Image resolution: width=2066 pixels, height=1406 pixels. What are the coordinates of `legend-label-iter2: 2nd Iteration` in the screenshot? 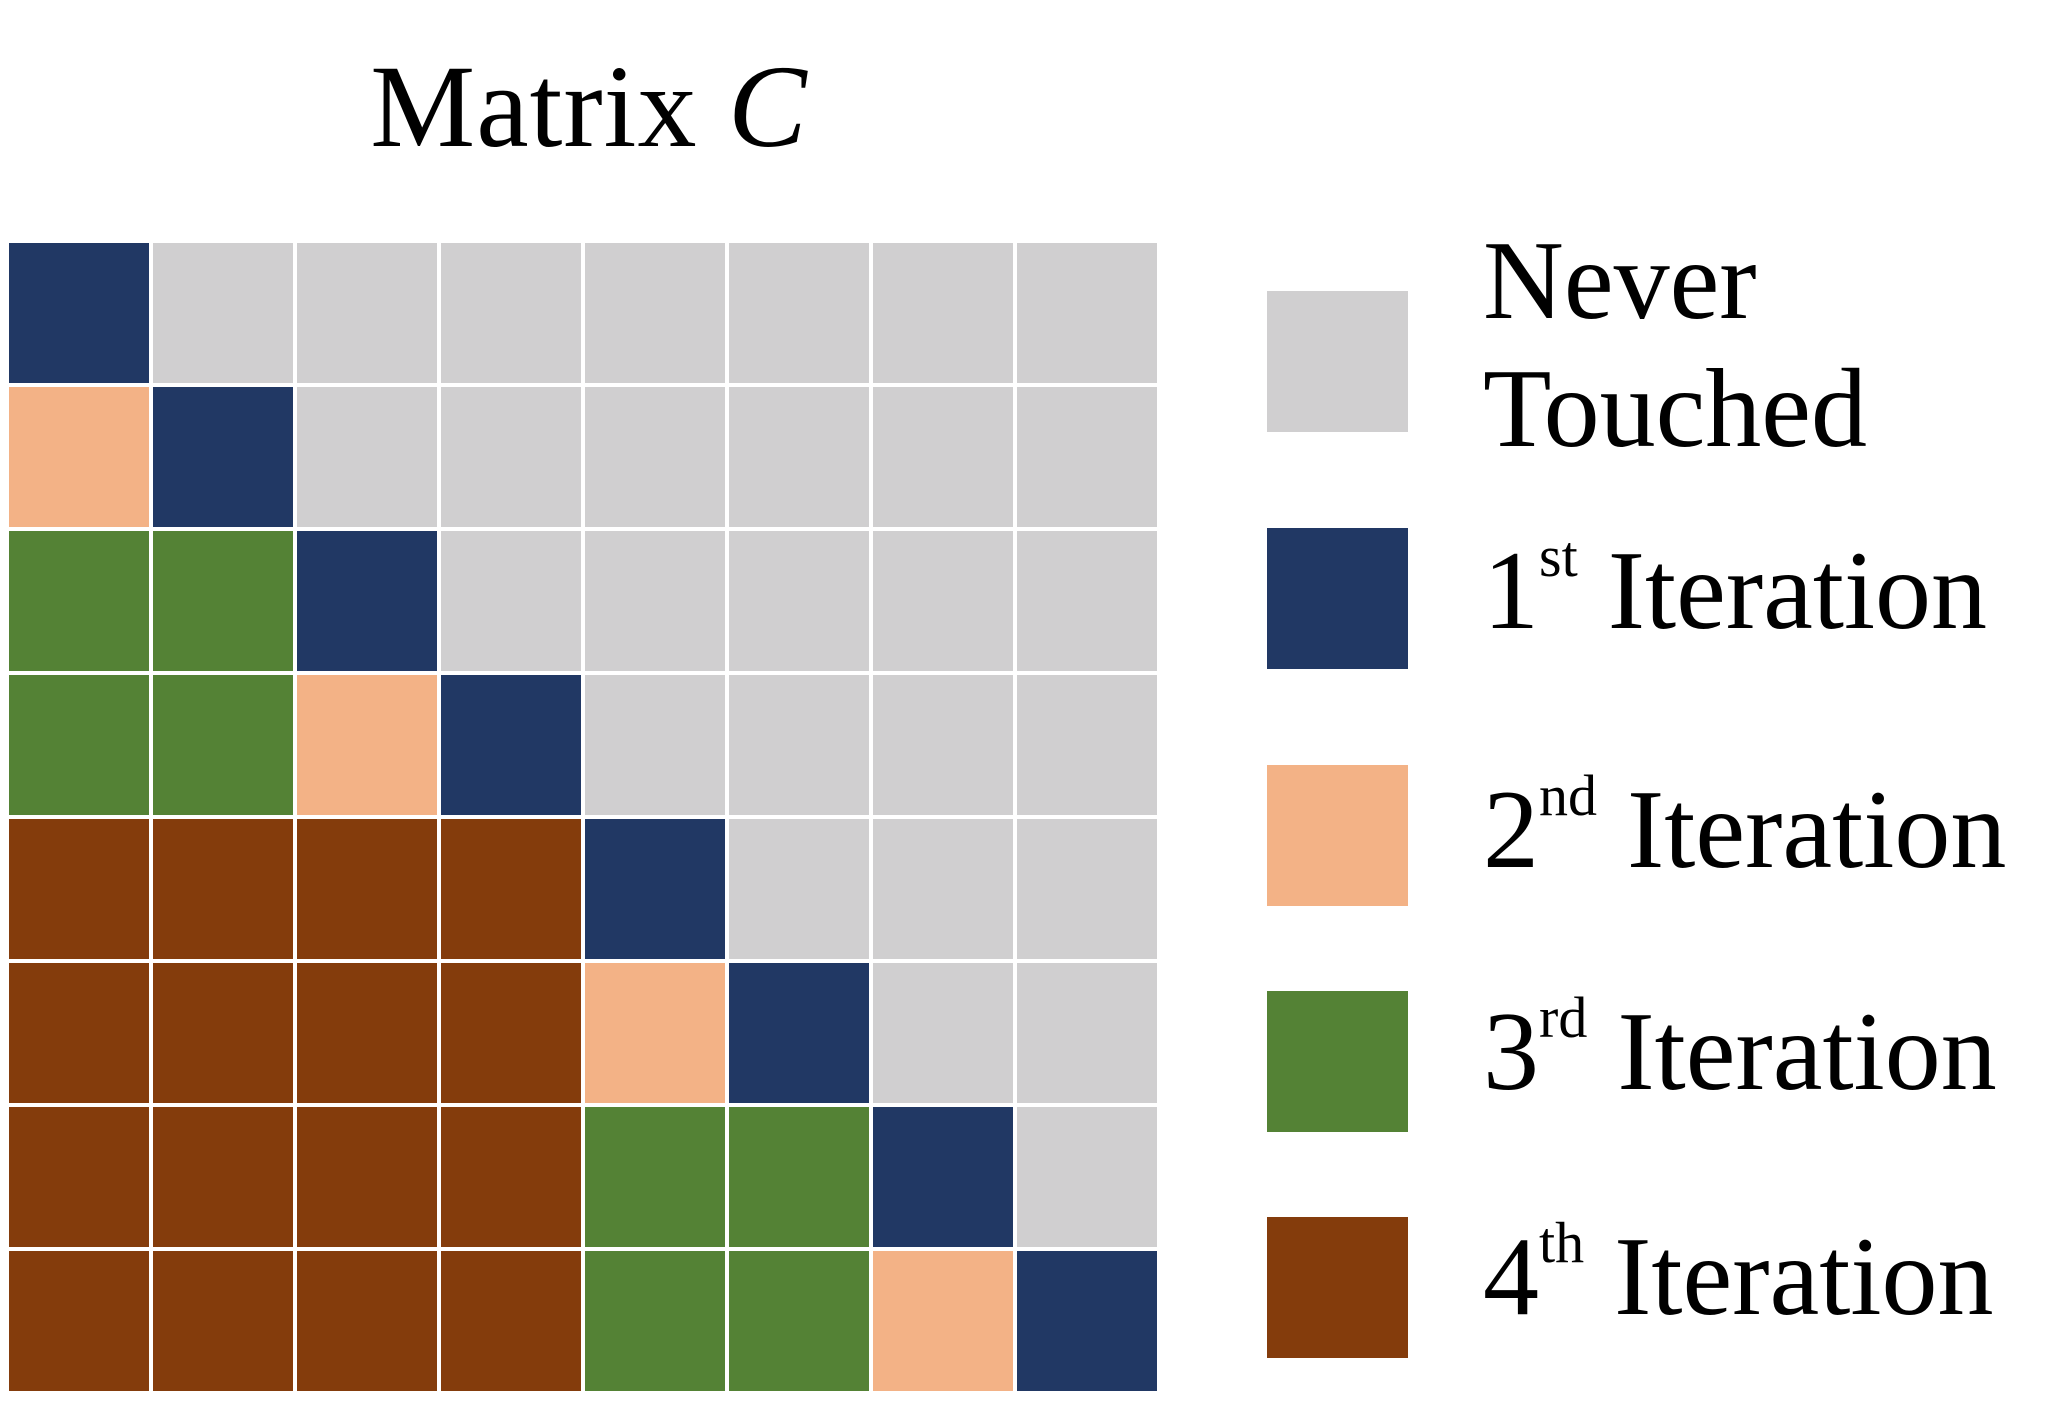 It's located at (1745, 829).